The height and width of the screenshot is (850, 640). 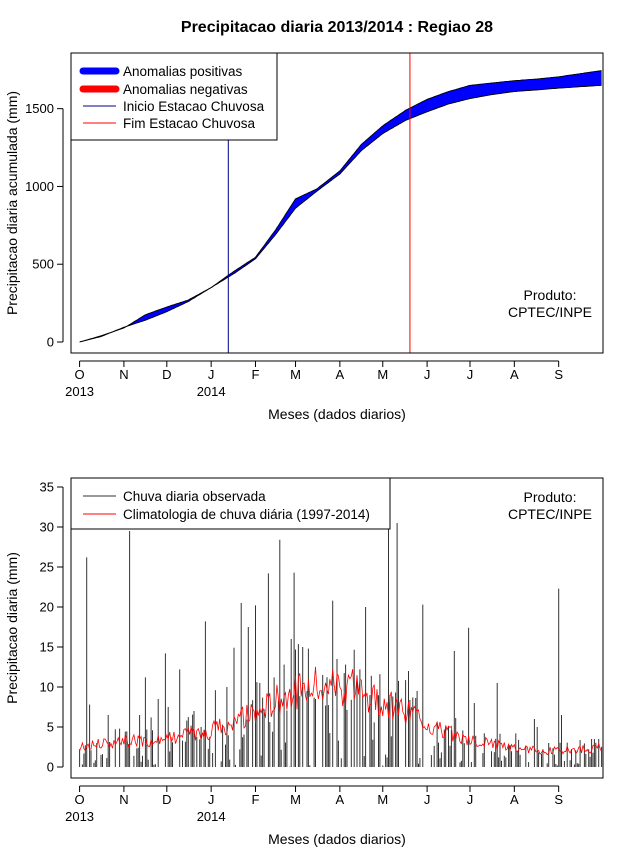 What do you see at coordinates (550, 295) in the screenshot?
I see `top-credit-line1: Produto:` at bounding box center [550, 295].